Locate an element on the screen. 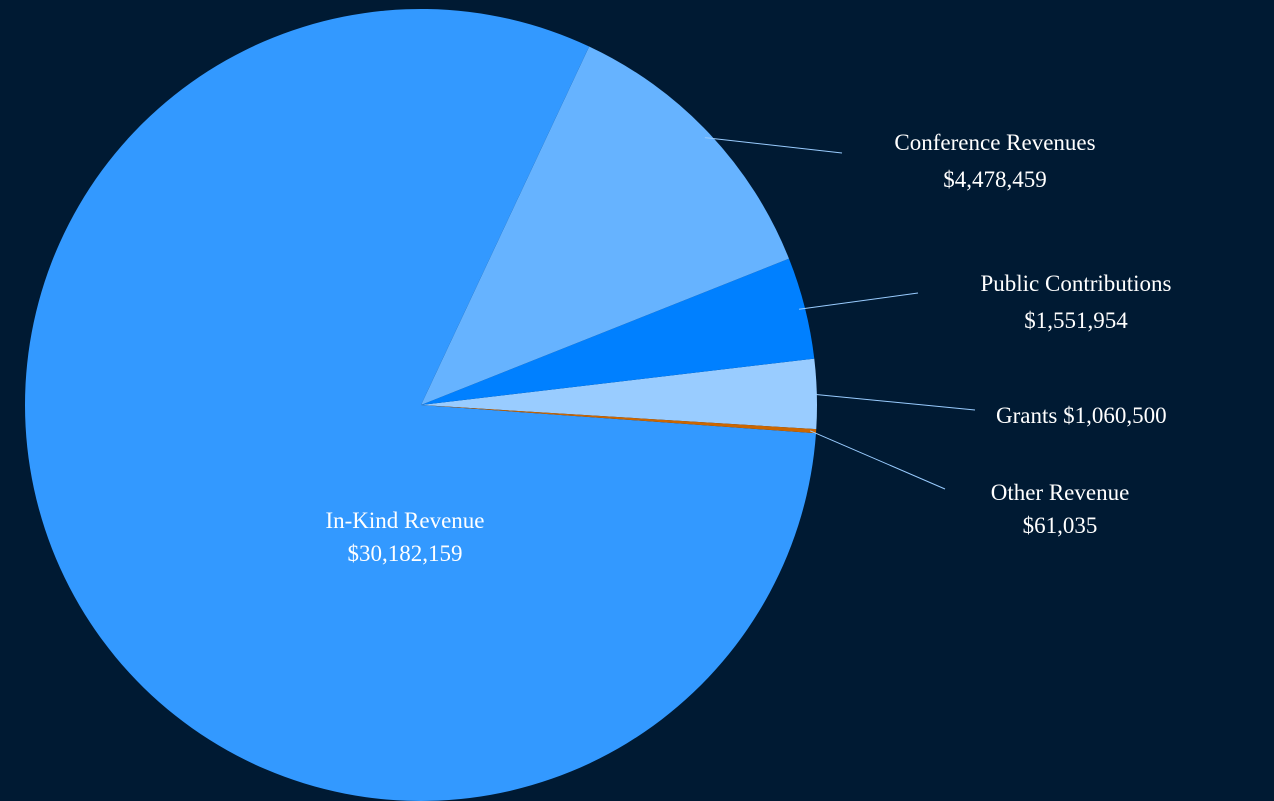 This screenshot has height=801, width=1274. leader-line-other-revenue is located at coordinates (877, 460).